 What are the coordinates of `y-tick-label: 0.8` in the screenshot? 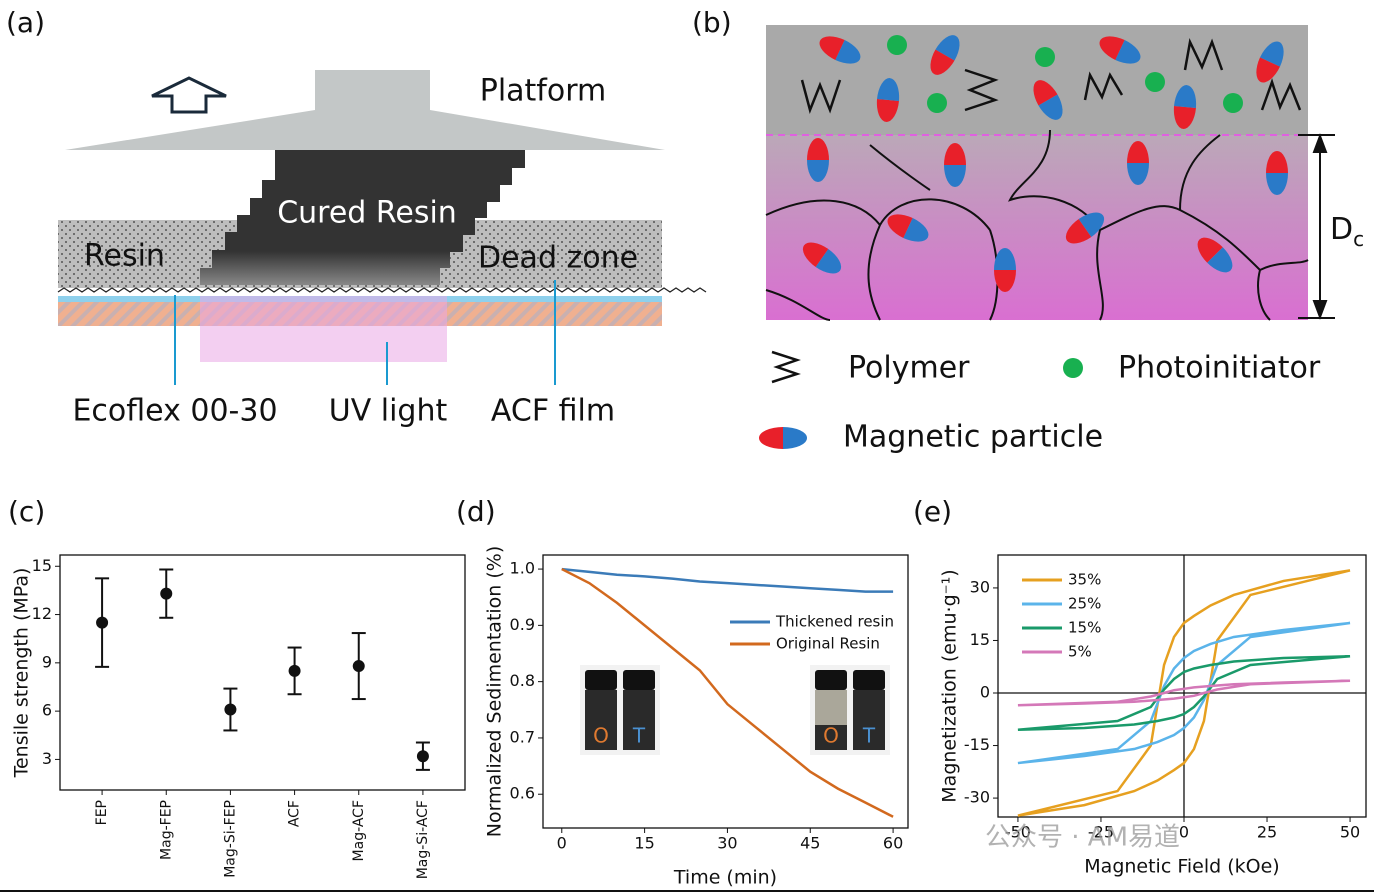 It's located at (522, 680).